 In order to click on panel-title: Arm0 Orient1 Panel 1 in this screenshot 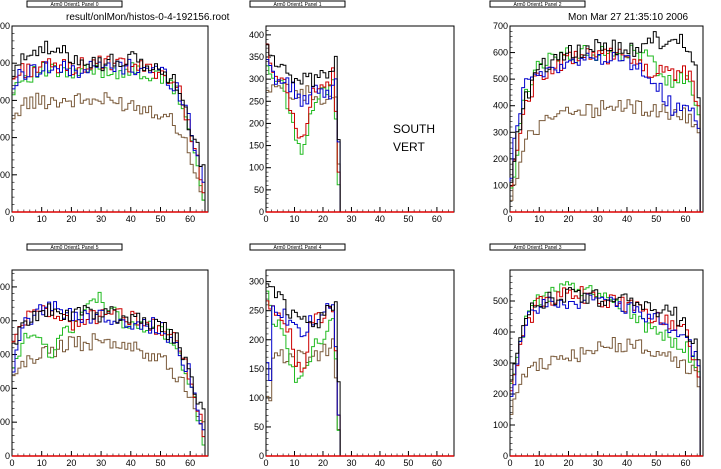, I will do `click(297, 5)`.